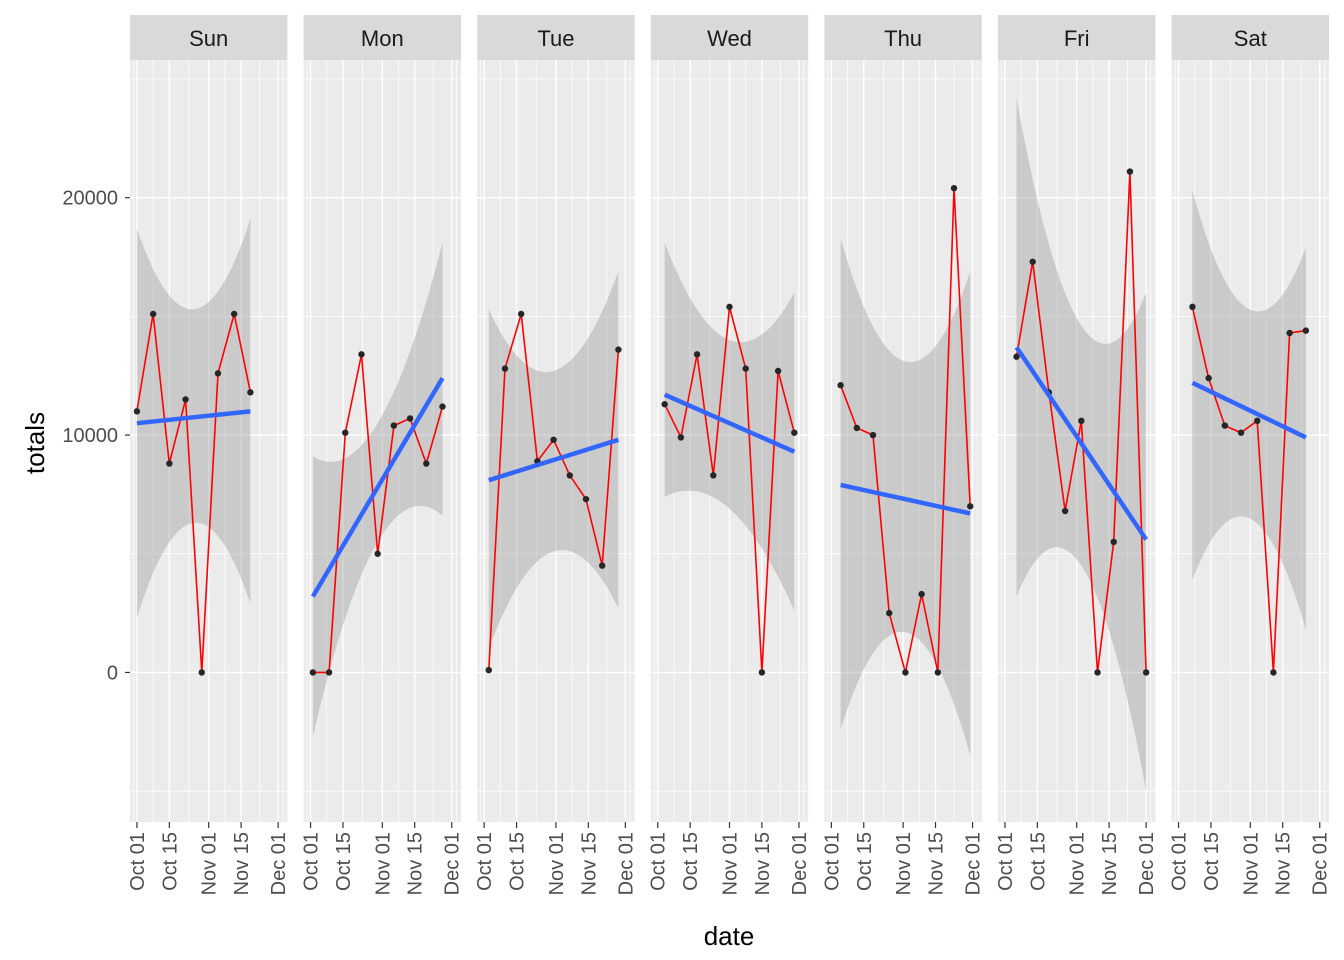 The height and width of the screenshot is (960, 1344). I want to click on x-axis-title: date, so click(729, 936).